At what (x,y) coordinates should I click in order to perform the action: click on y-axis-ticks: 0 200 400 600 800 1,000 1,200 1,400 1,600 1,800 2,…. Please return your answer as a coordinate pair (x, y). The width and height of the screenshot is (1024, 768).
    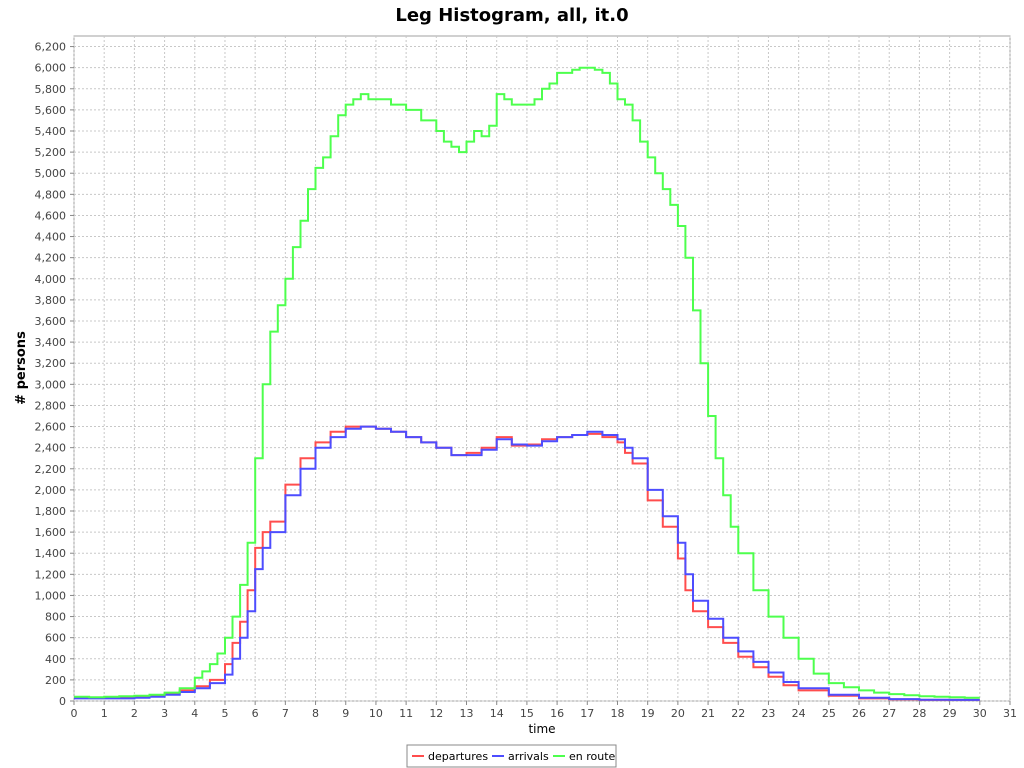
    Looking at the image, I should click on (54, 374).